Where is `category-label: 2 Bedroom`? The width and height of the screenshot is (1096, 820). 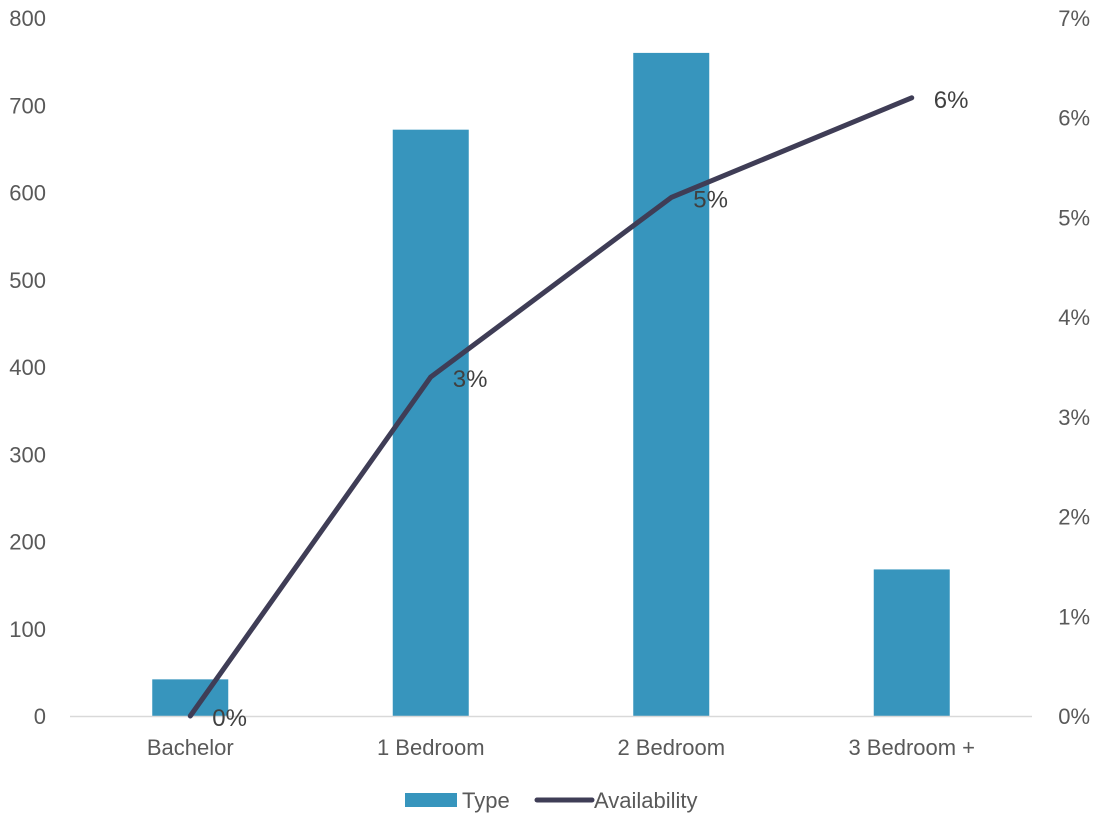 category-label: 2 Bedroom is located at coordinates (671, 747).